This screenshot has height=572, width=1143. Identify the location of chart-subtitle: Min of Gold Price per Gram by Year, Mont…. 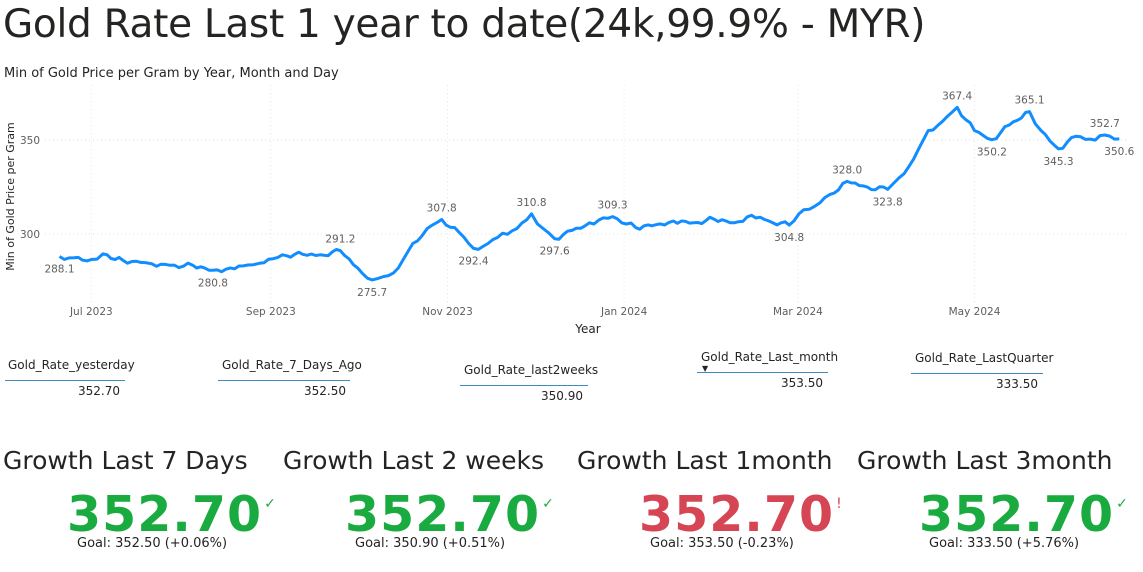
(171, 73).